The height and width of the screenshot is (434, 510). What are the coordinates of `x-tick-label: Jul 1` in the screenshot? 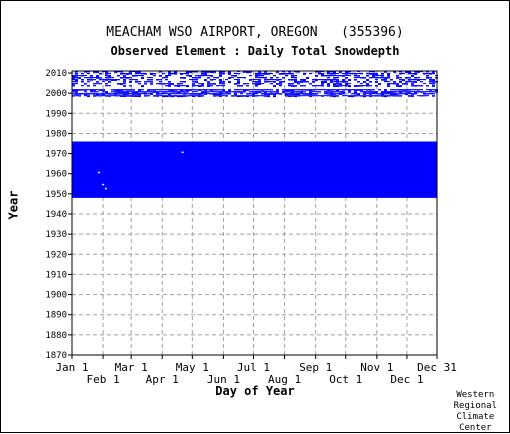 It's located at (253, 367).